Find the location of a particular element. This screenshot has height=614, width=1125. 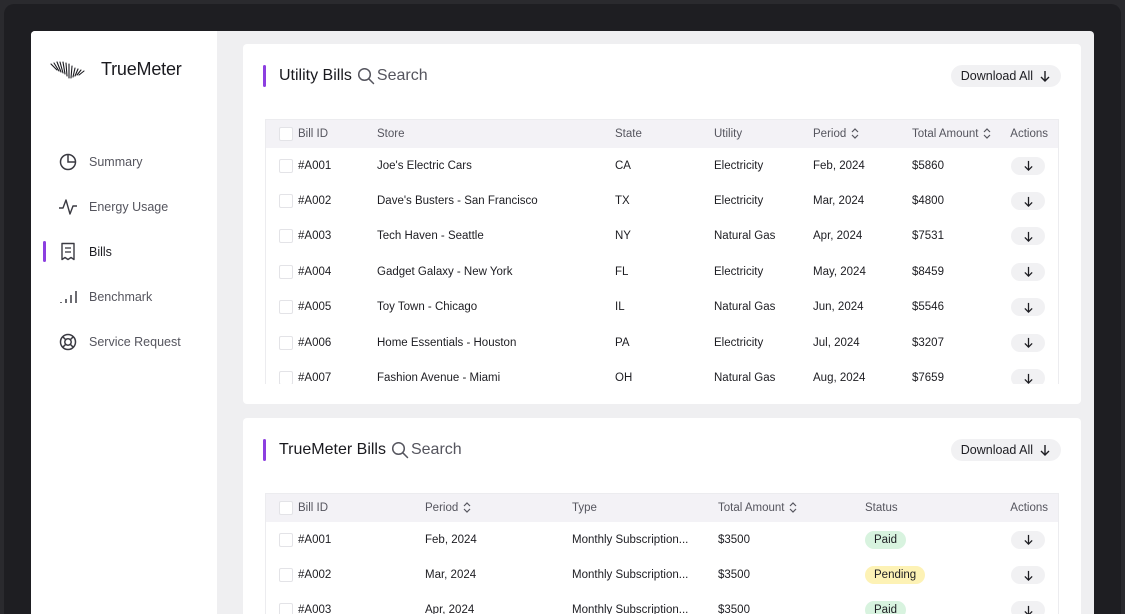

column-header-label: Total Amount is located at coordinates (751, 508).